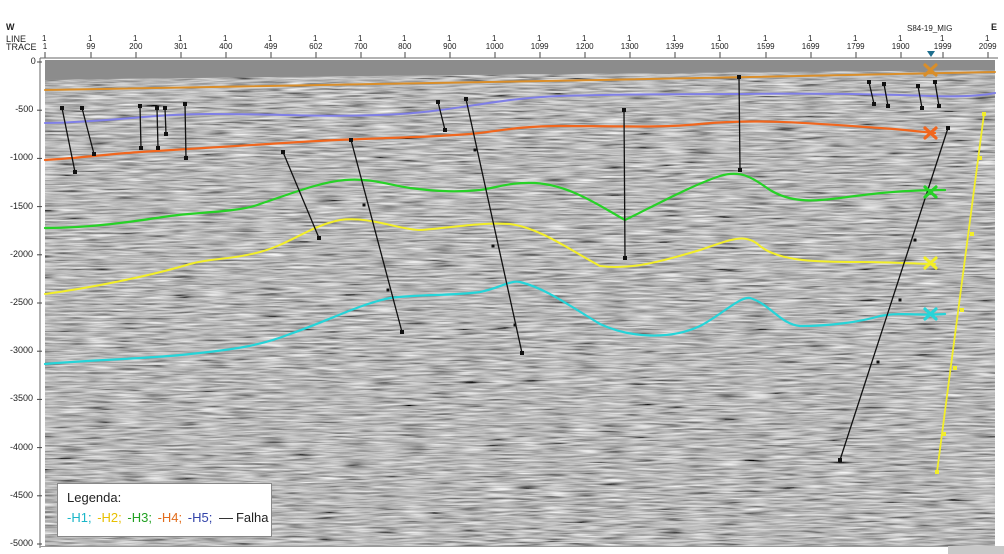 The height and width of the screenshot is (554, 1004). What do you see at coordinates (942, 46) in the screenshot?
I see `trace-tick-label: 1999` at bounding box center [942, 46].